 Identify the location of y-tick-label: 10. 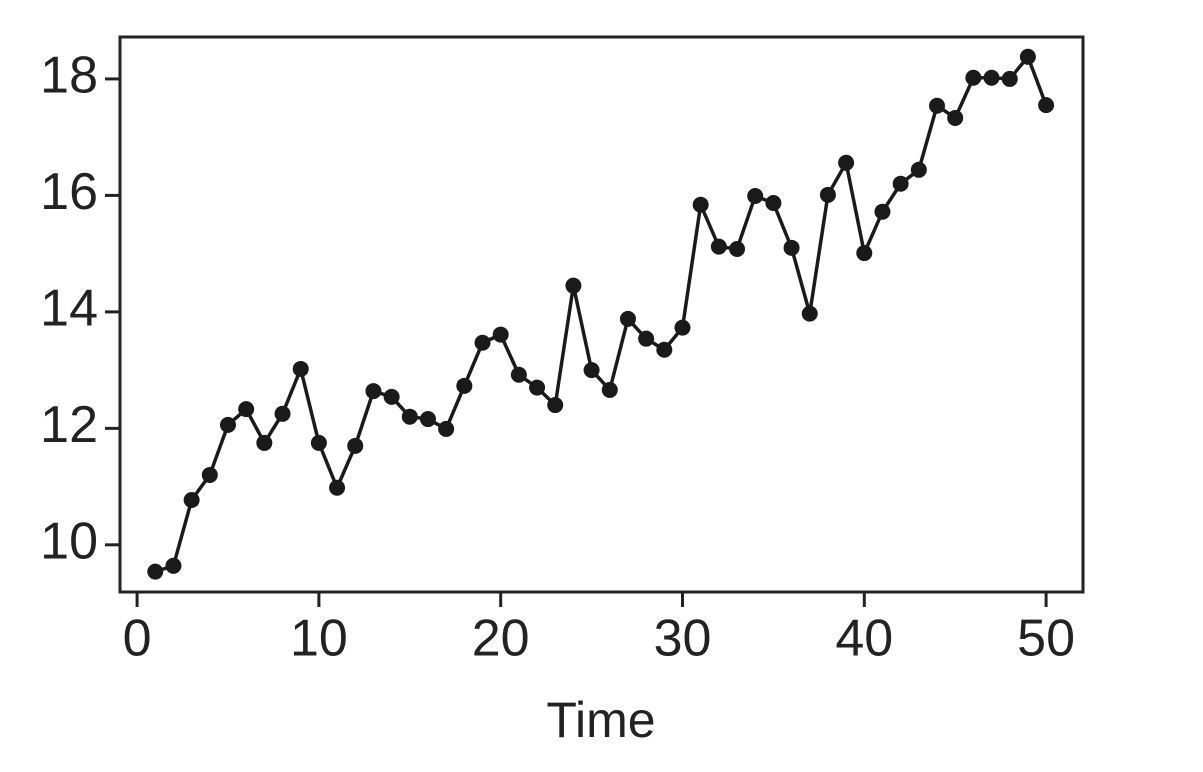
(69, 542).